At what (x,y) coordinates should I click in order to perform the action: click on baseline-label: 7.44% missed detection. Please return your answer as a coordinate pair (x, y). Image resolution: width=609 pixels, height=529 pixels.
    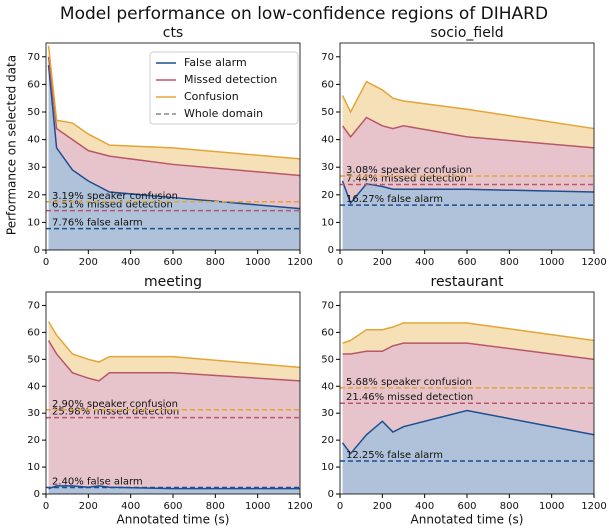
    Looking at the image, I should click on (406, 179).